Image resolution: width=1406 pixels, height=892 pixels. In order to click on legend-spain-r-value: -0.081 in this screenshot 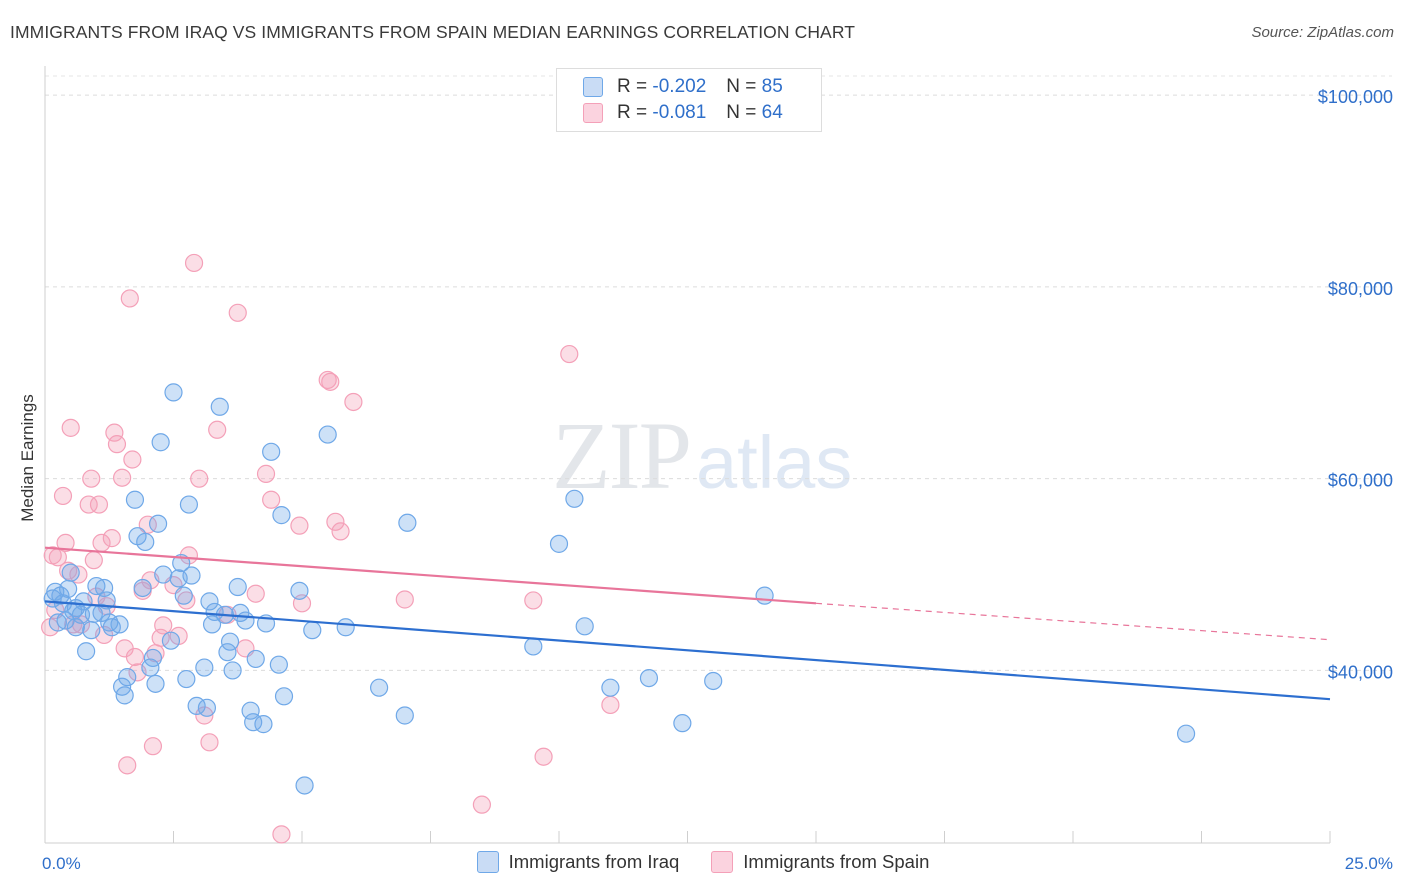, I will do `click(679, 112)`.